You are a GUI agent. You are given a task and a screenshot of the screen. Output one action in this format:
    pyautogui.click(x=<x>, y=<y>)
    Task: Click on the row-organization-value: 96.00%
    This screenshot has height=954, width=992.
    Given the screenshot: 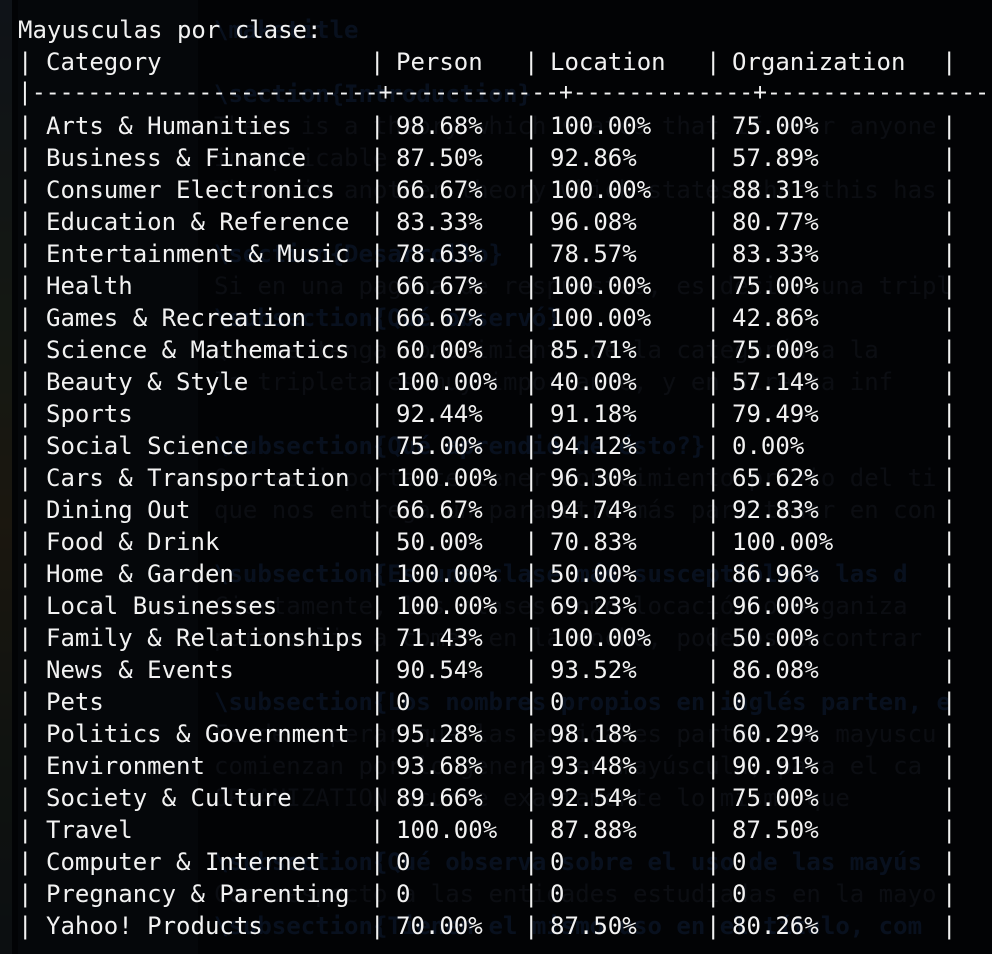 What is the action you would take?
    pyautogui.click(x=775, y=606)
    